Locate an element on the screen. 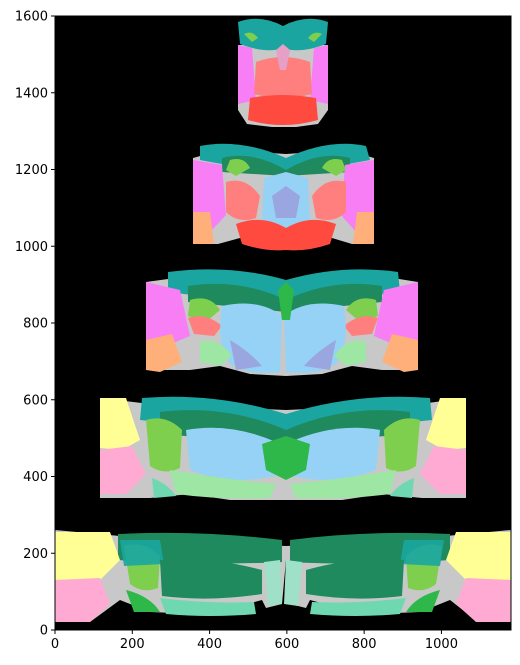 The image size is (520, 665). y-tick-label: 400 is located at coordinates (35, 477).